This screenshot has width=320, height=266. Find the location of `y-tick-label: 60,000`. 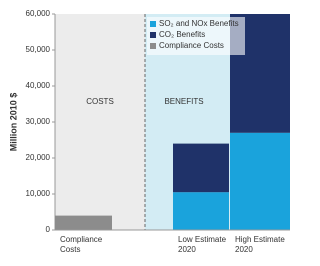

y-tick-label: 60,000 is located at coordinates (38, 13).